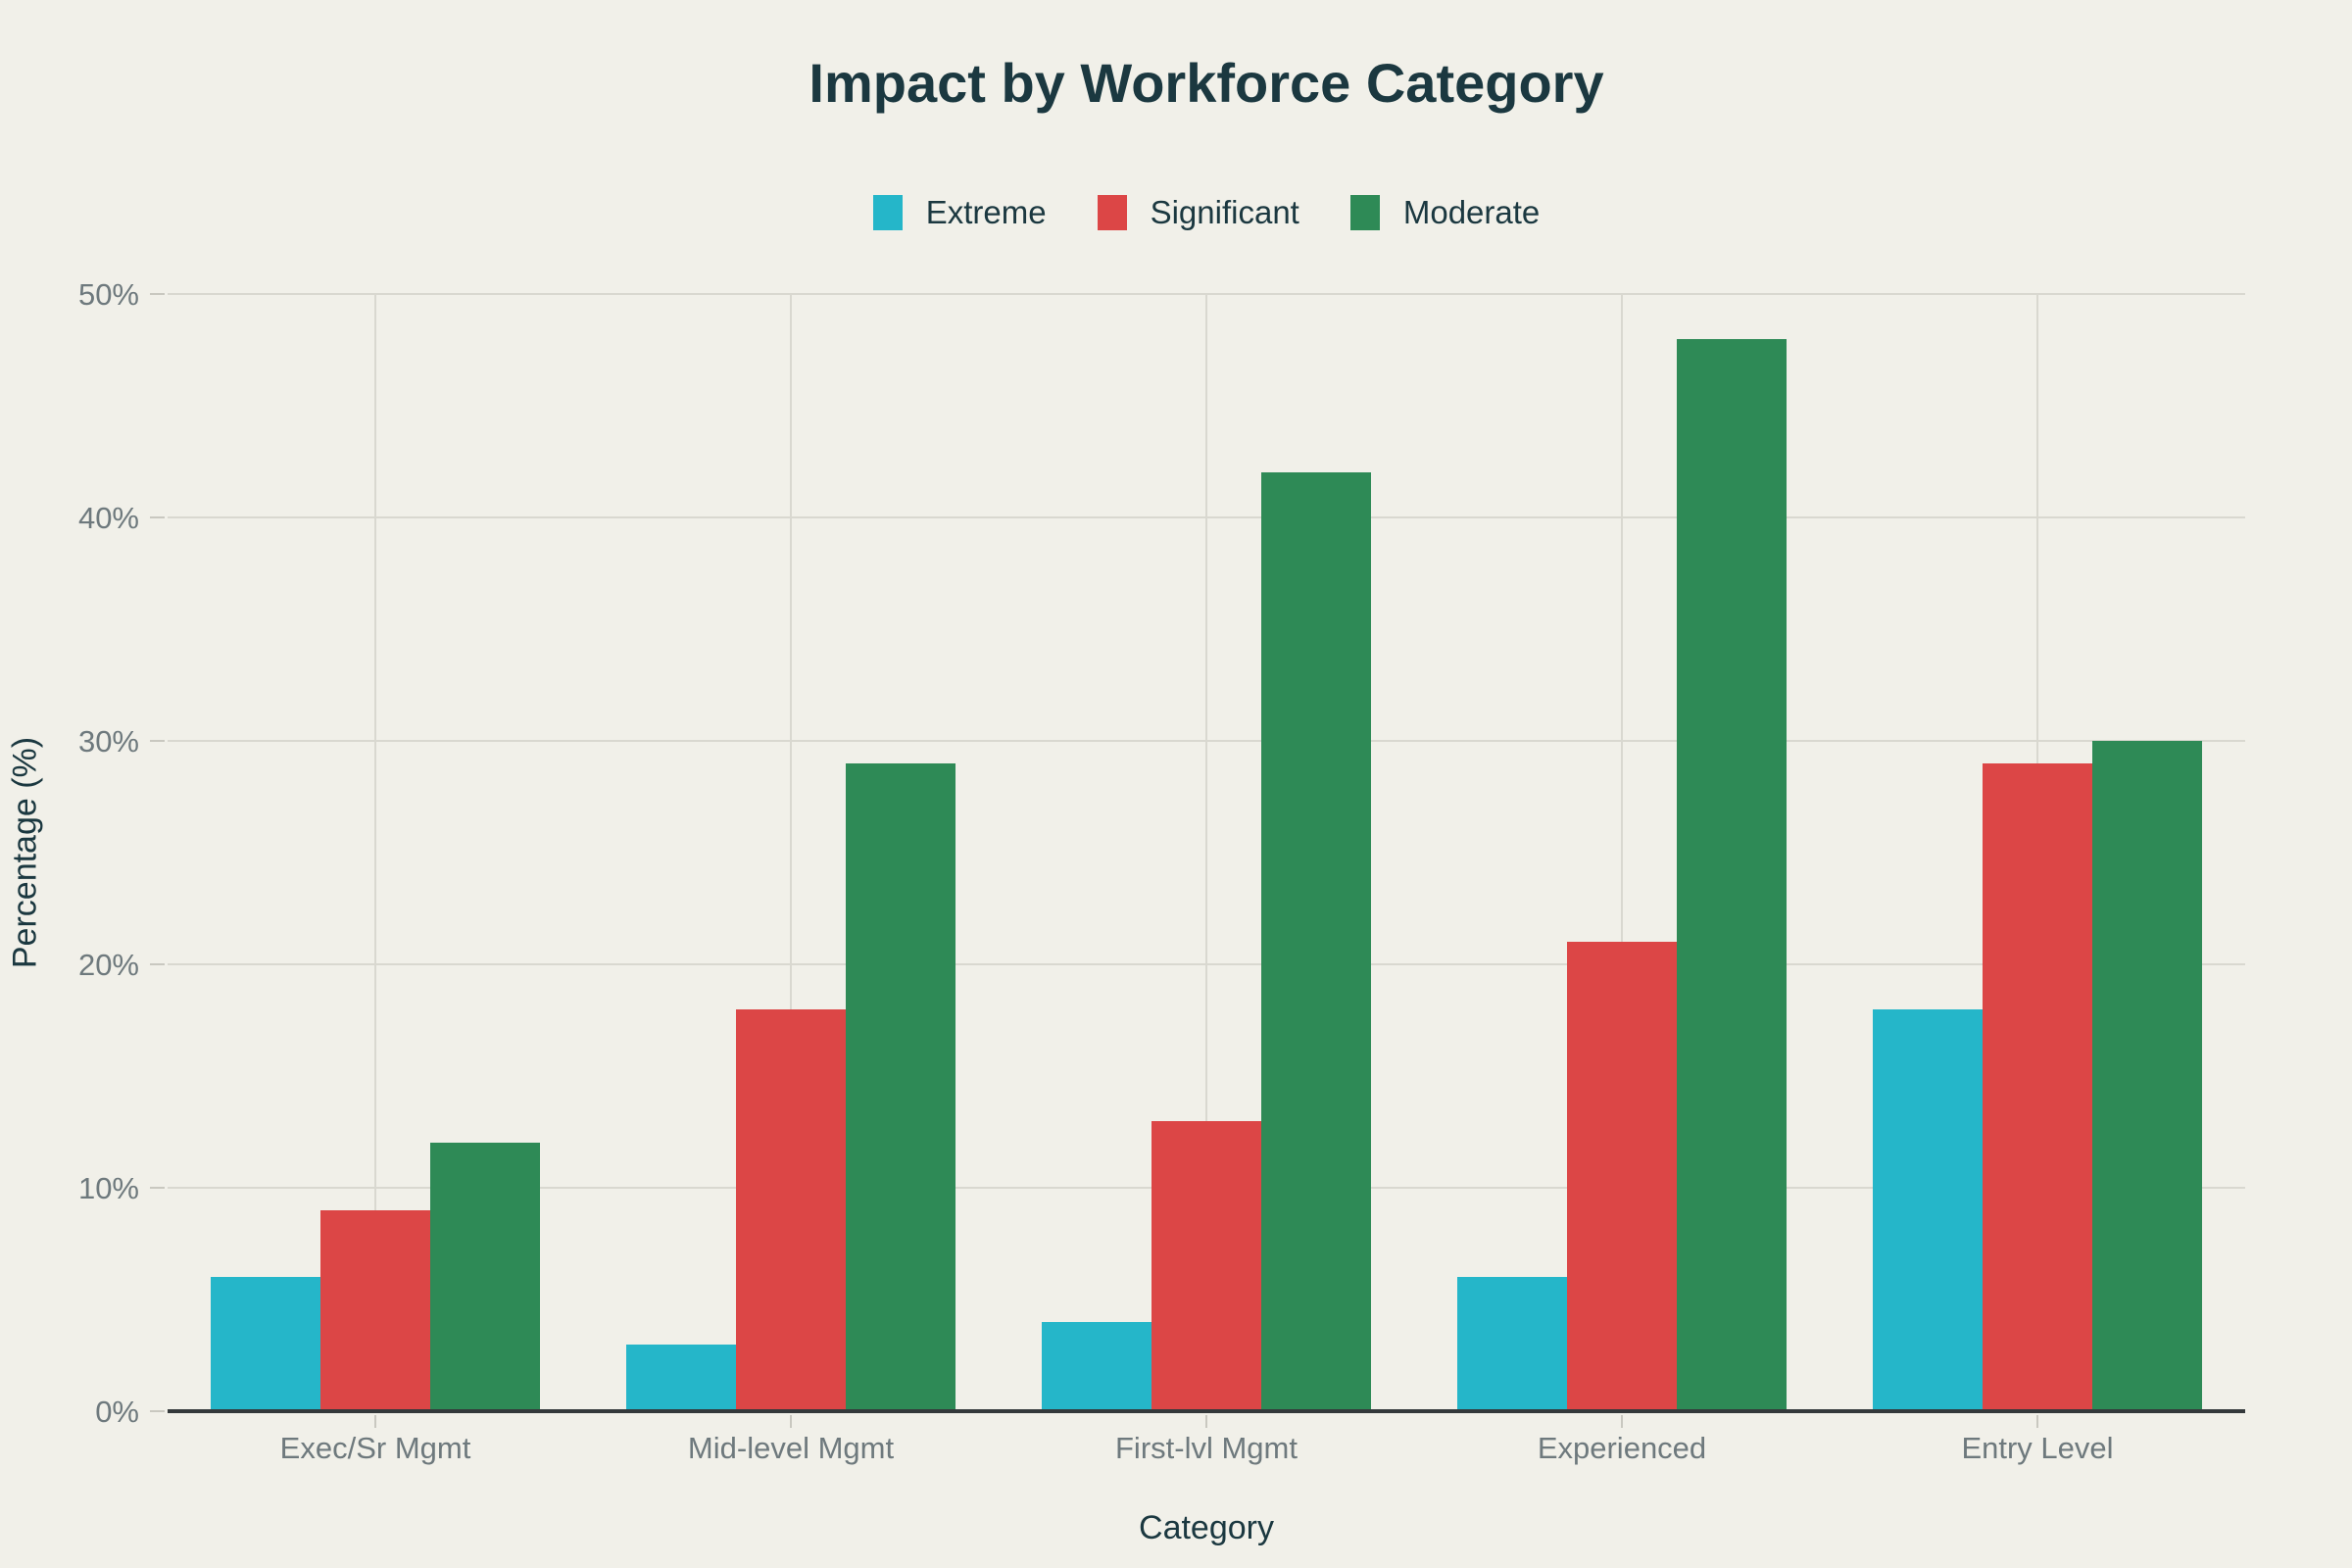 Image resolution: width=2352 pixels, height=1568 pixels. Describe the element at coordinates (2037, 1448) in the screenshot. I see `x-tick-label-5: Entry Level` at that location.